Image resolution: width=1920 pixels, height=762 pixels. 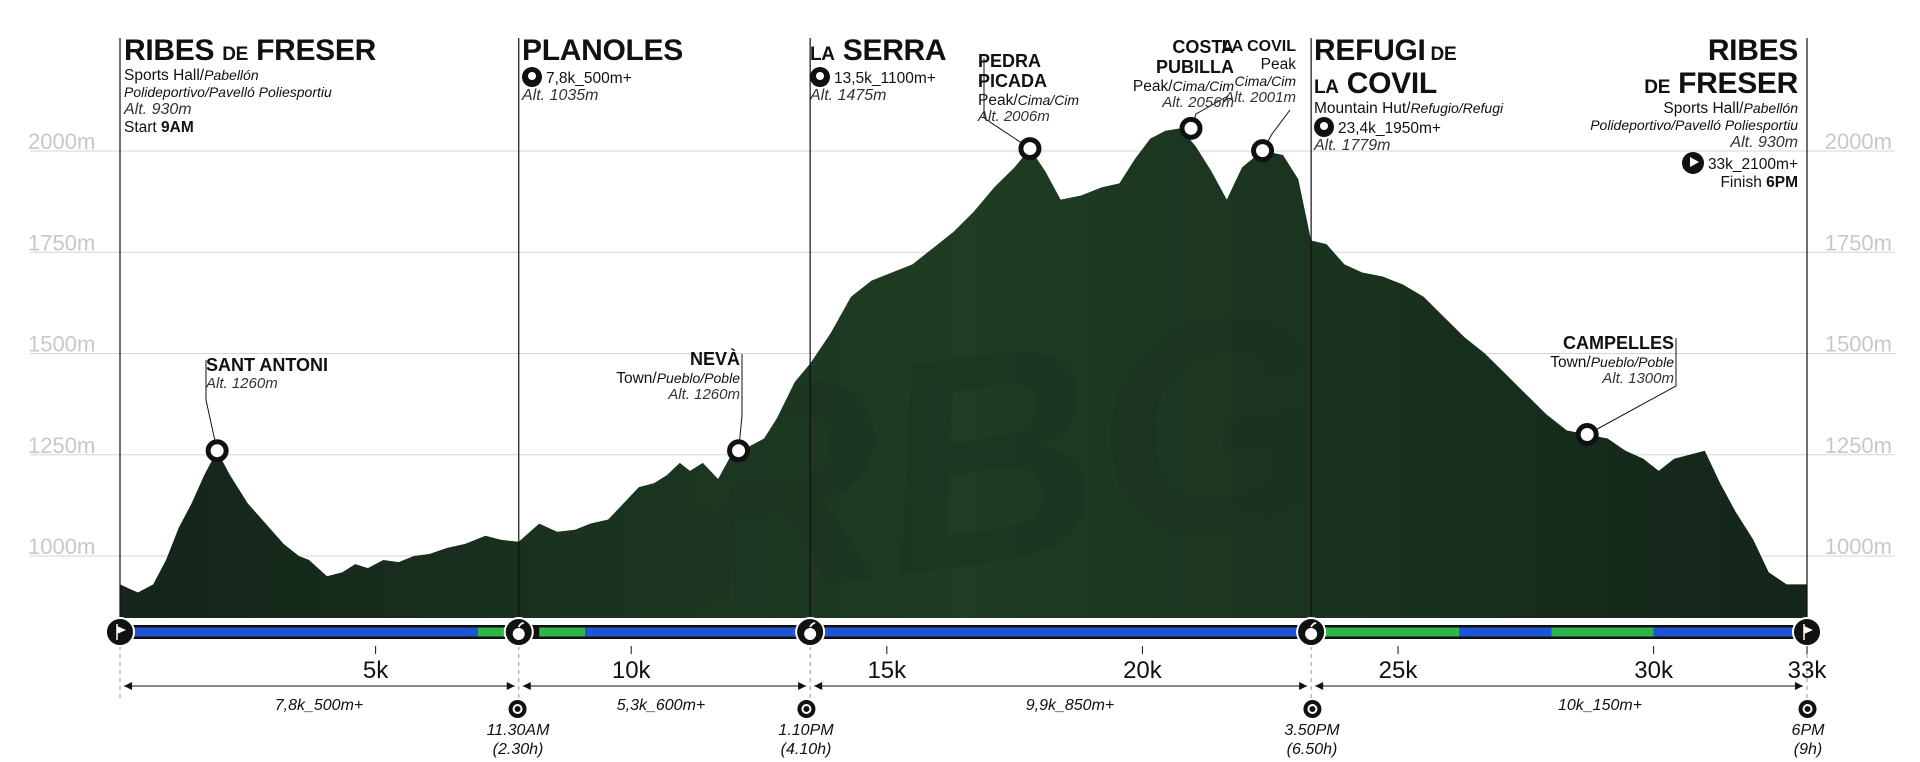 What do you see at coordinates (61, 344) in the screenshot?
I see `y-tick-label-left: 1500m` at bounding box center [61, 344].